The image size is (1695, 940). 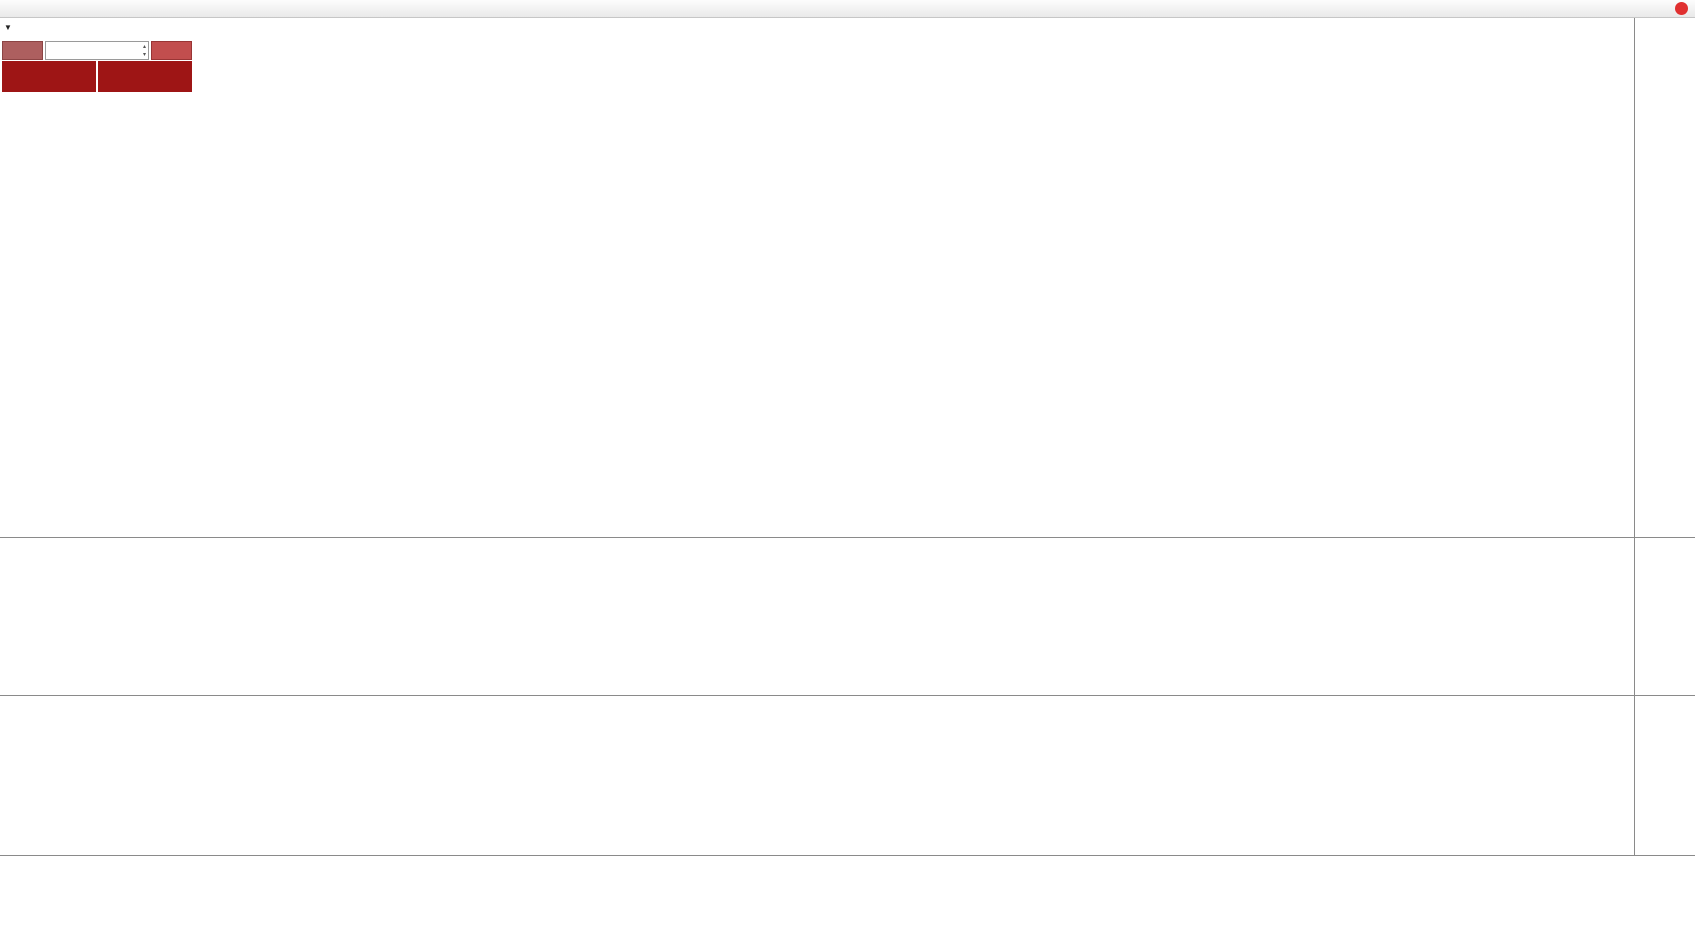 I want to click on volume-stepper-icon: ▴ ▾, so click(x=144, y=51).